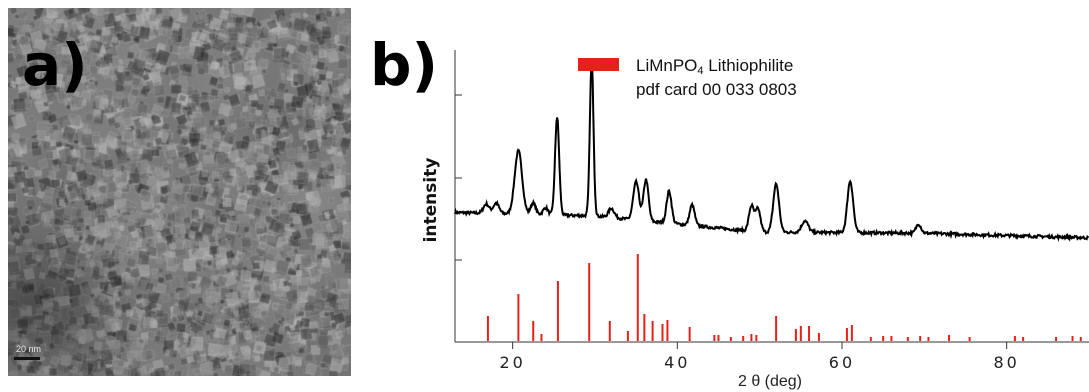 The image size is (1089, 392). Describe the element at coordinates (27, 358) in the screenshot. I see `scale-bar` at that location.